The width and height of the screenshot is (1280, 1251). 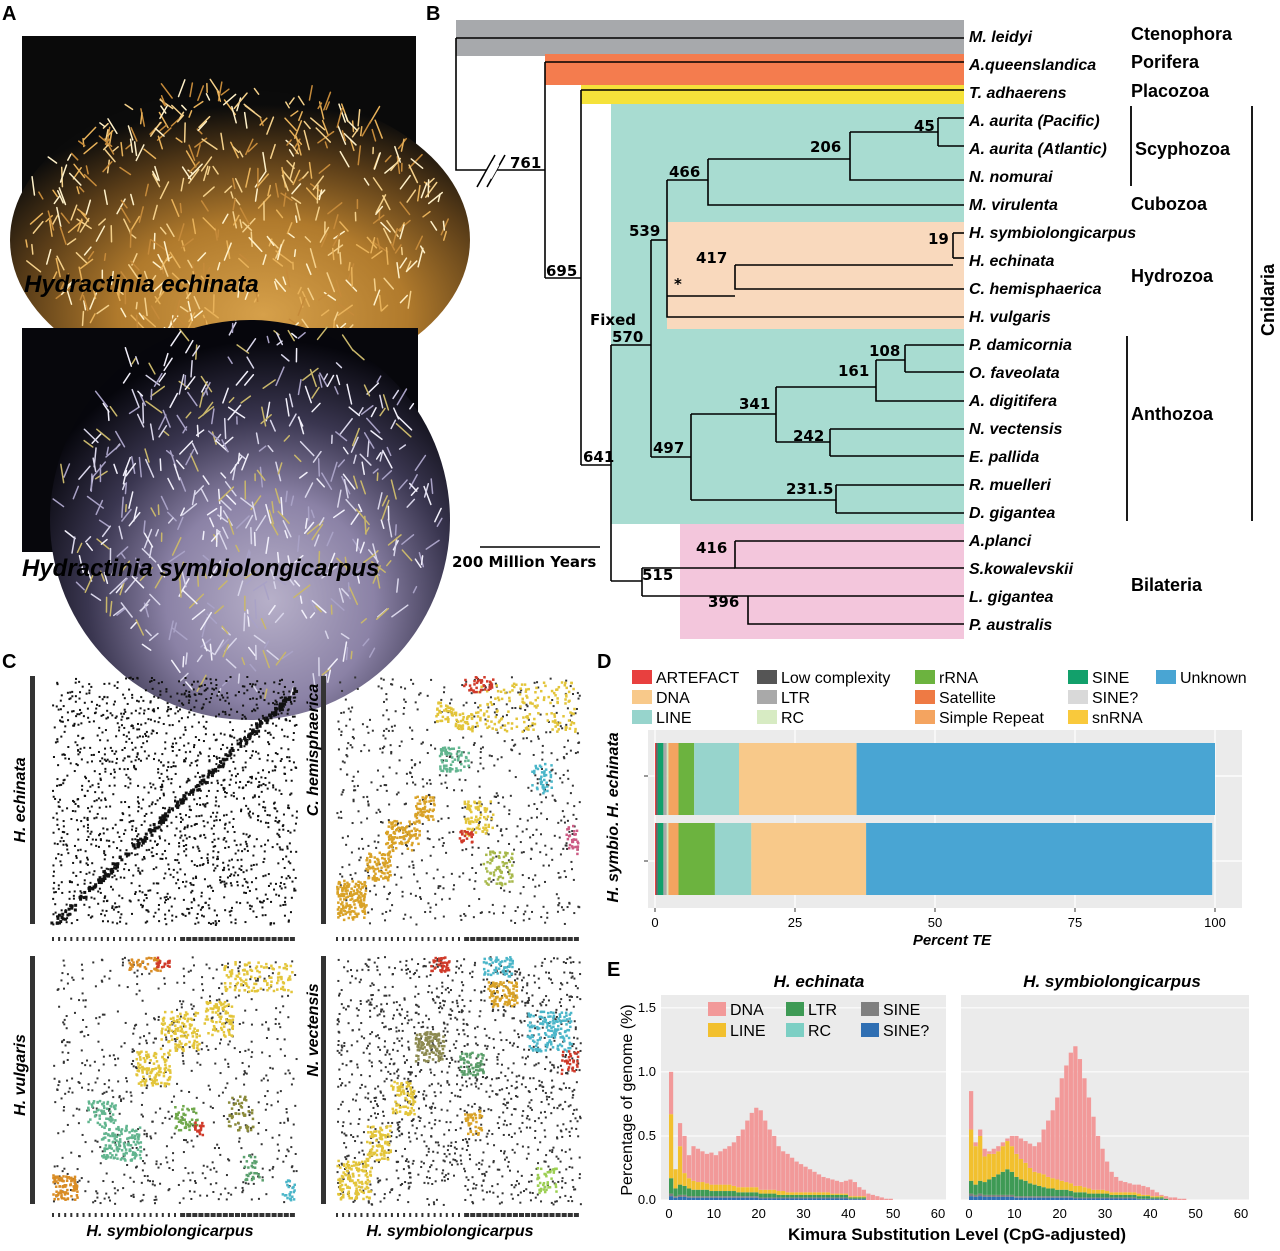 What do you see at coordinates (822, 581) in the screenshot?
I see `bilateria-band` at bounding box center [822, 581].